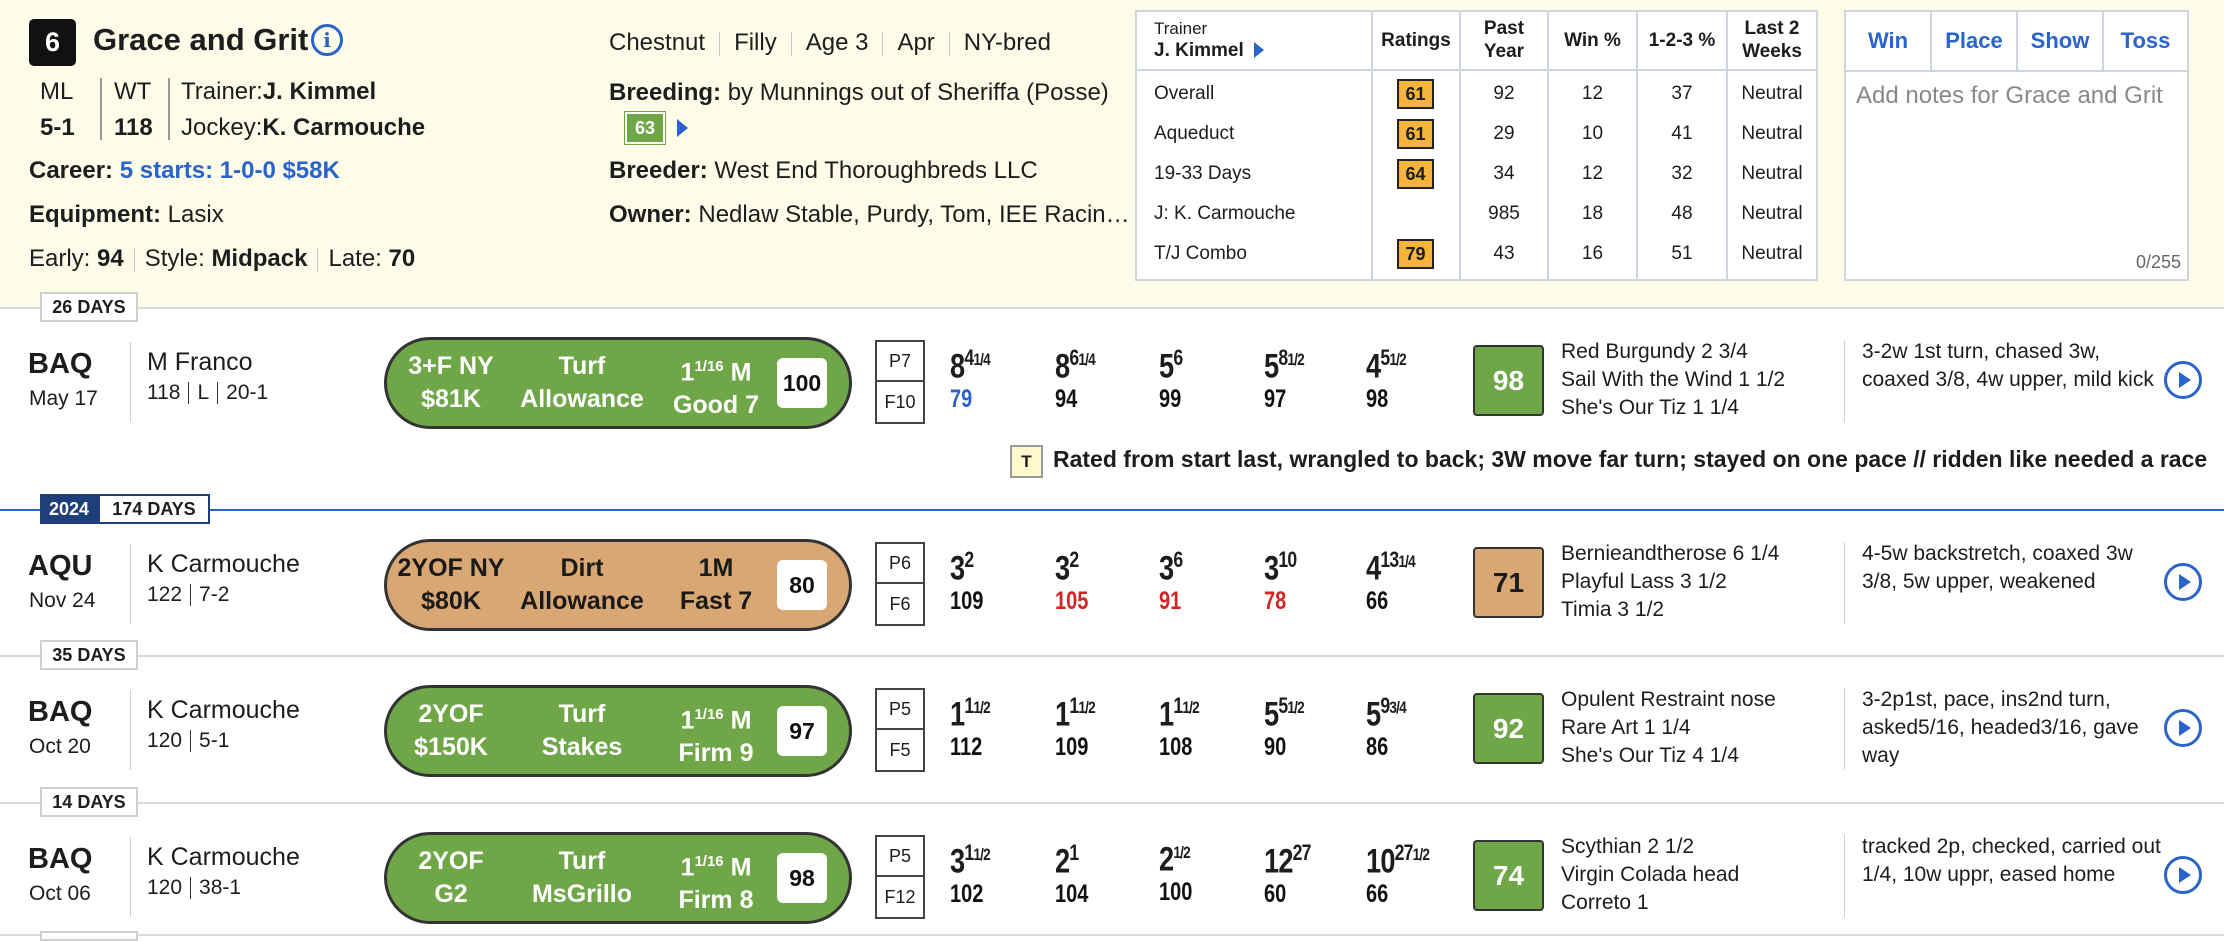 This screenshot has width=2224, height=941. Describe the element at coordinates (214, 594) in the screenshot. I see `odds: 7-2` at that location.